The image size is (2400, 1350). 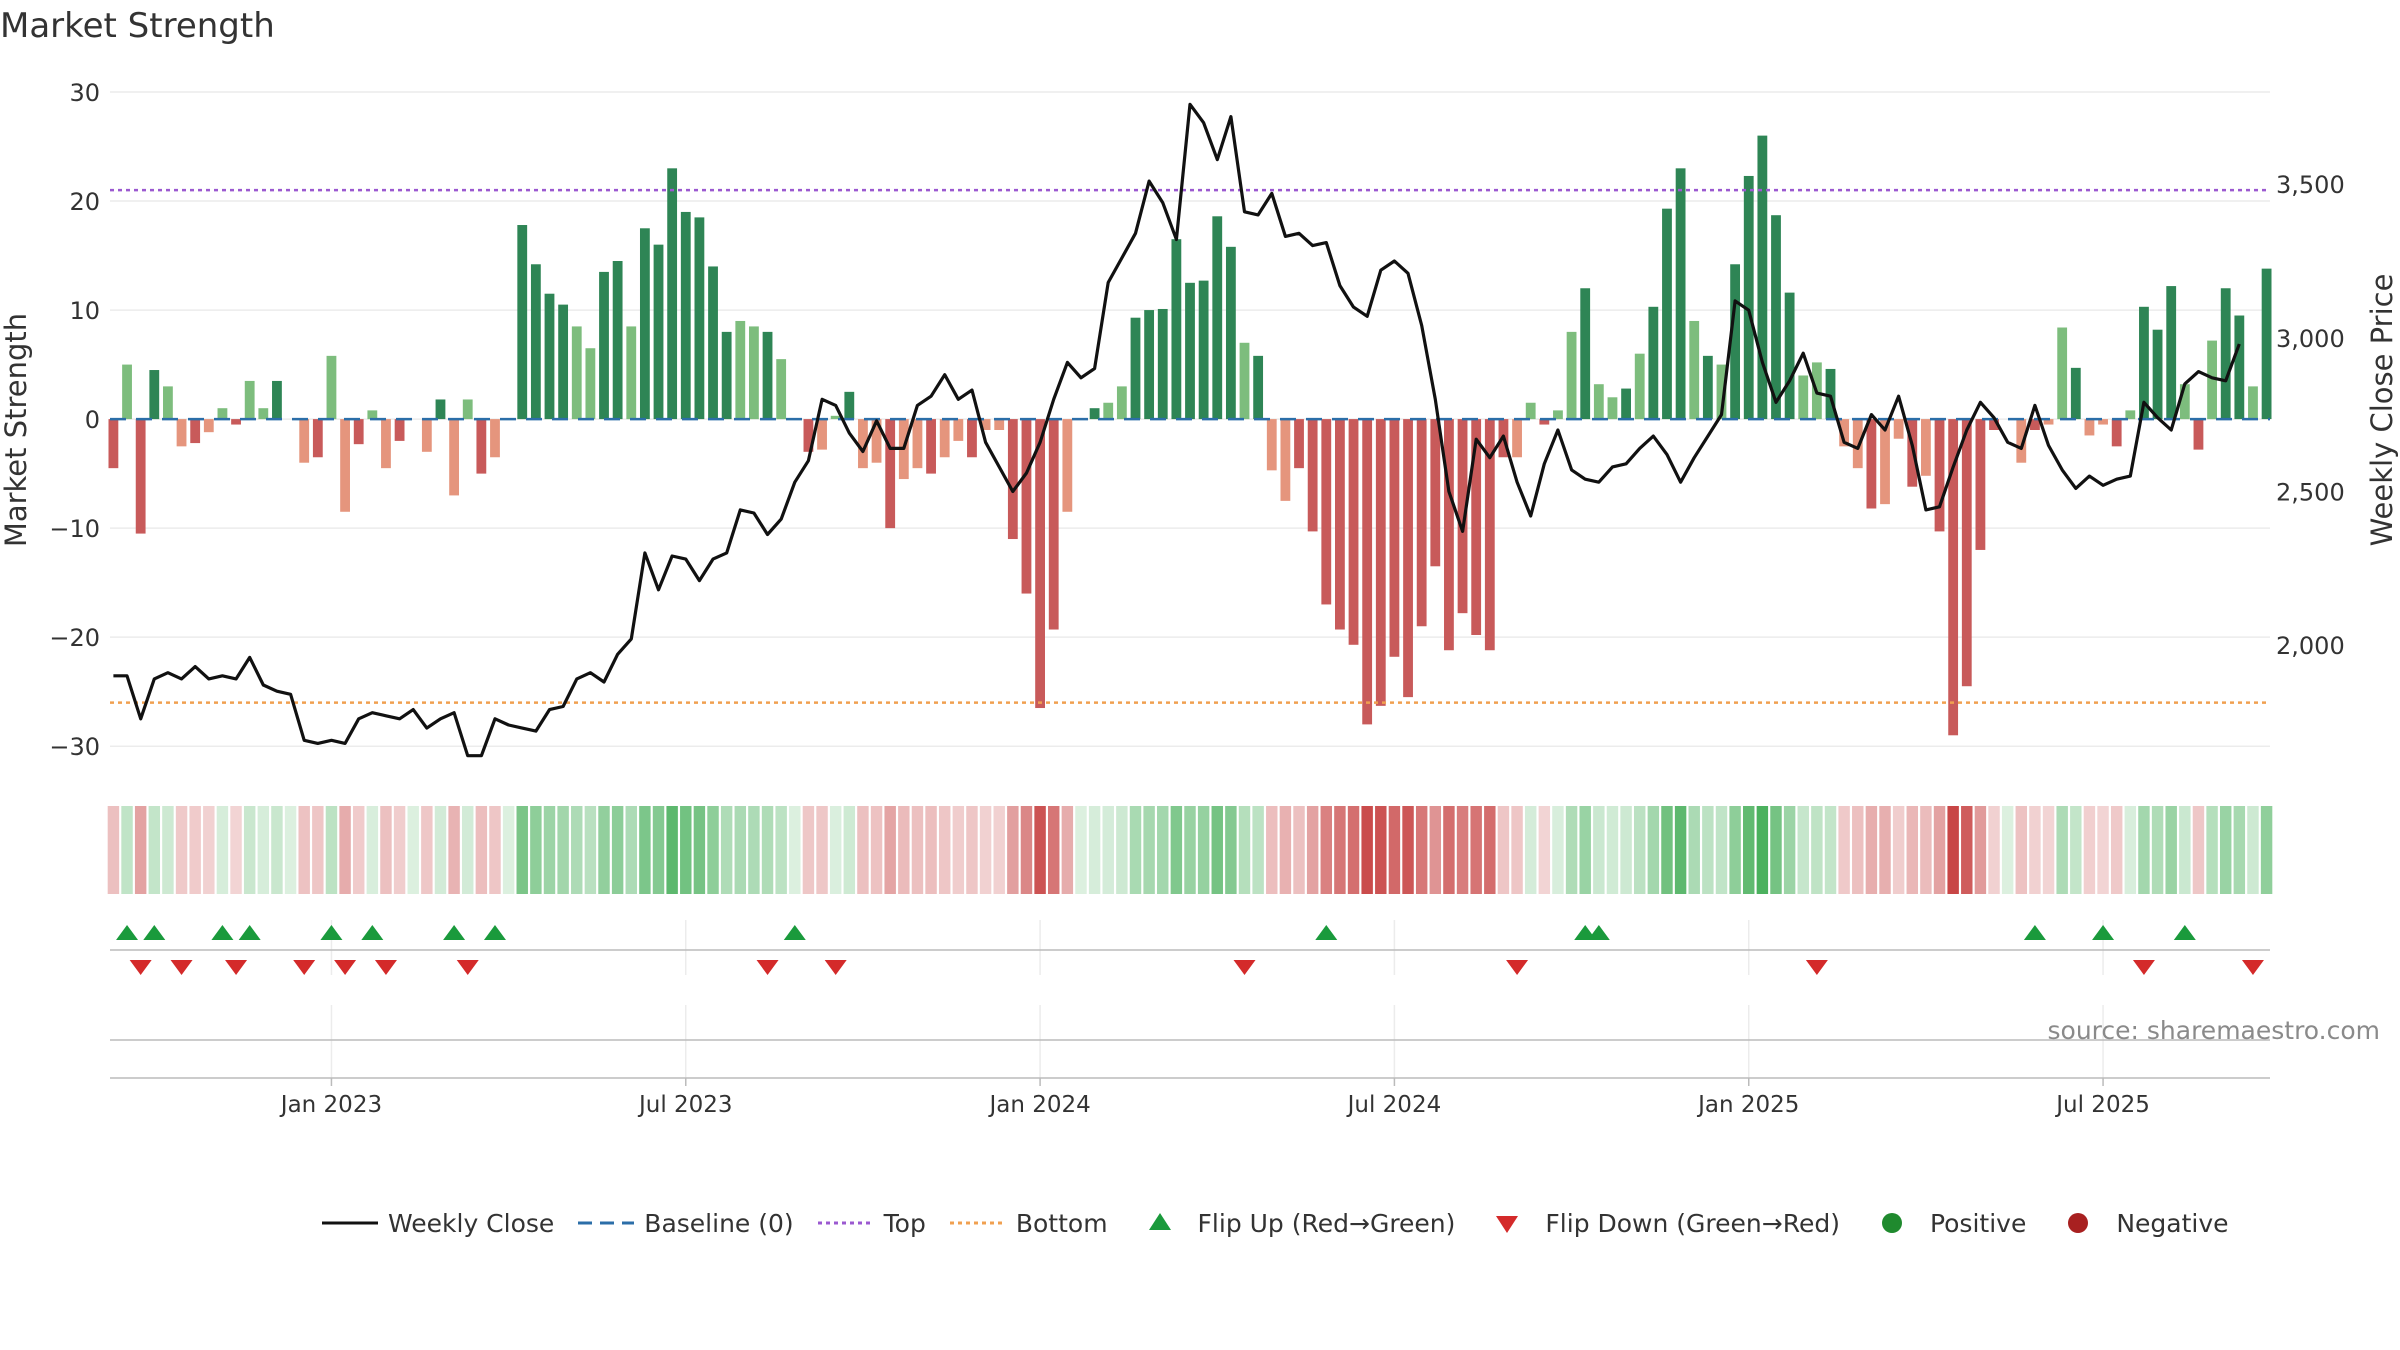 I want to click on y-tick-label: 20, so click(x=84, y=202).